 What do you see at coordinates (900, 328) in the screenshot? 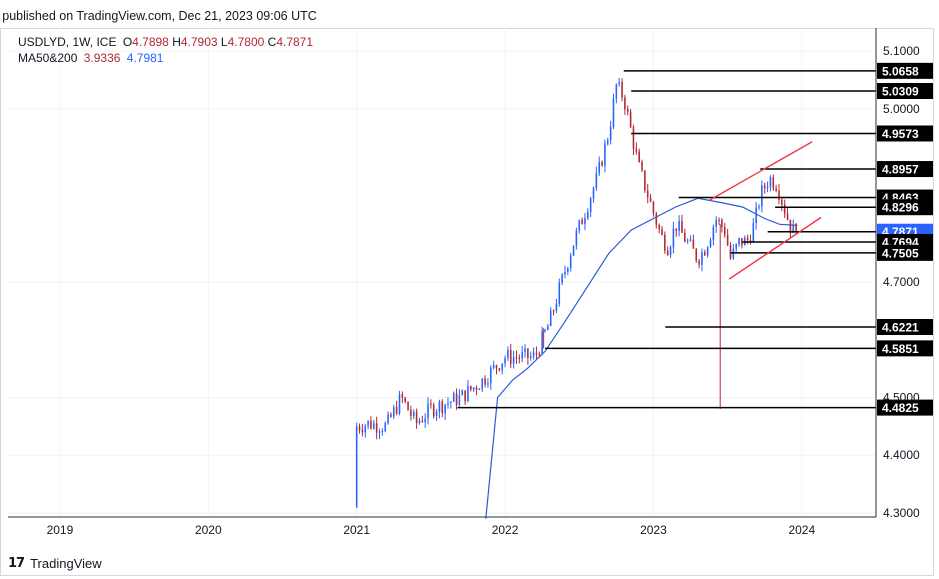
I see `level-price-label: 4.6221` at bounding box center [900, 328].